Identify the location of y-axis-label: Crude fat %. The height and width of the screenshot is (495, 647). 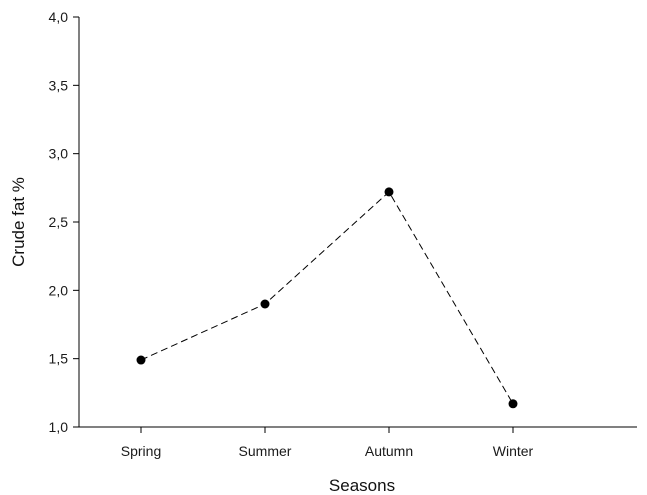
(18, 222).